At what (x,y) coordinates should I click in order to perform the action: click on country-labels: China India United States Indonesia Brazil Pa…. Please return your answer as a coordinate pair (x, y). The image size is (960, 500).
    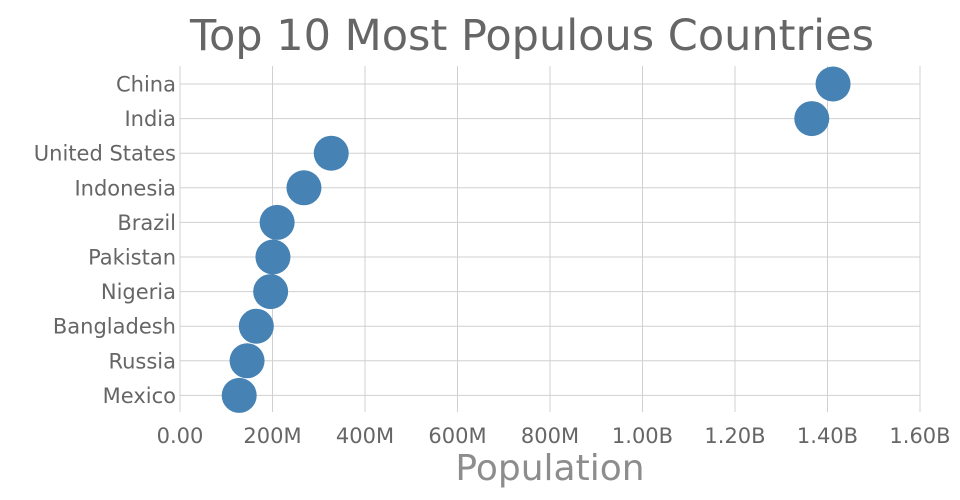
    Looking at the image, I should click on (105, 240).